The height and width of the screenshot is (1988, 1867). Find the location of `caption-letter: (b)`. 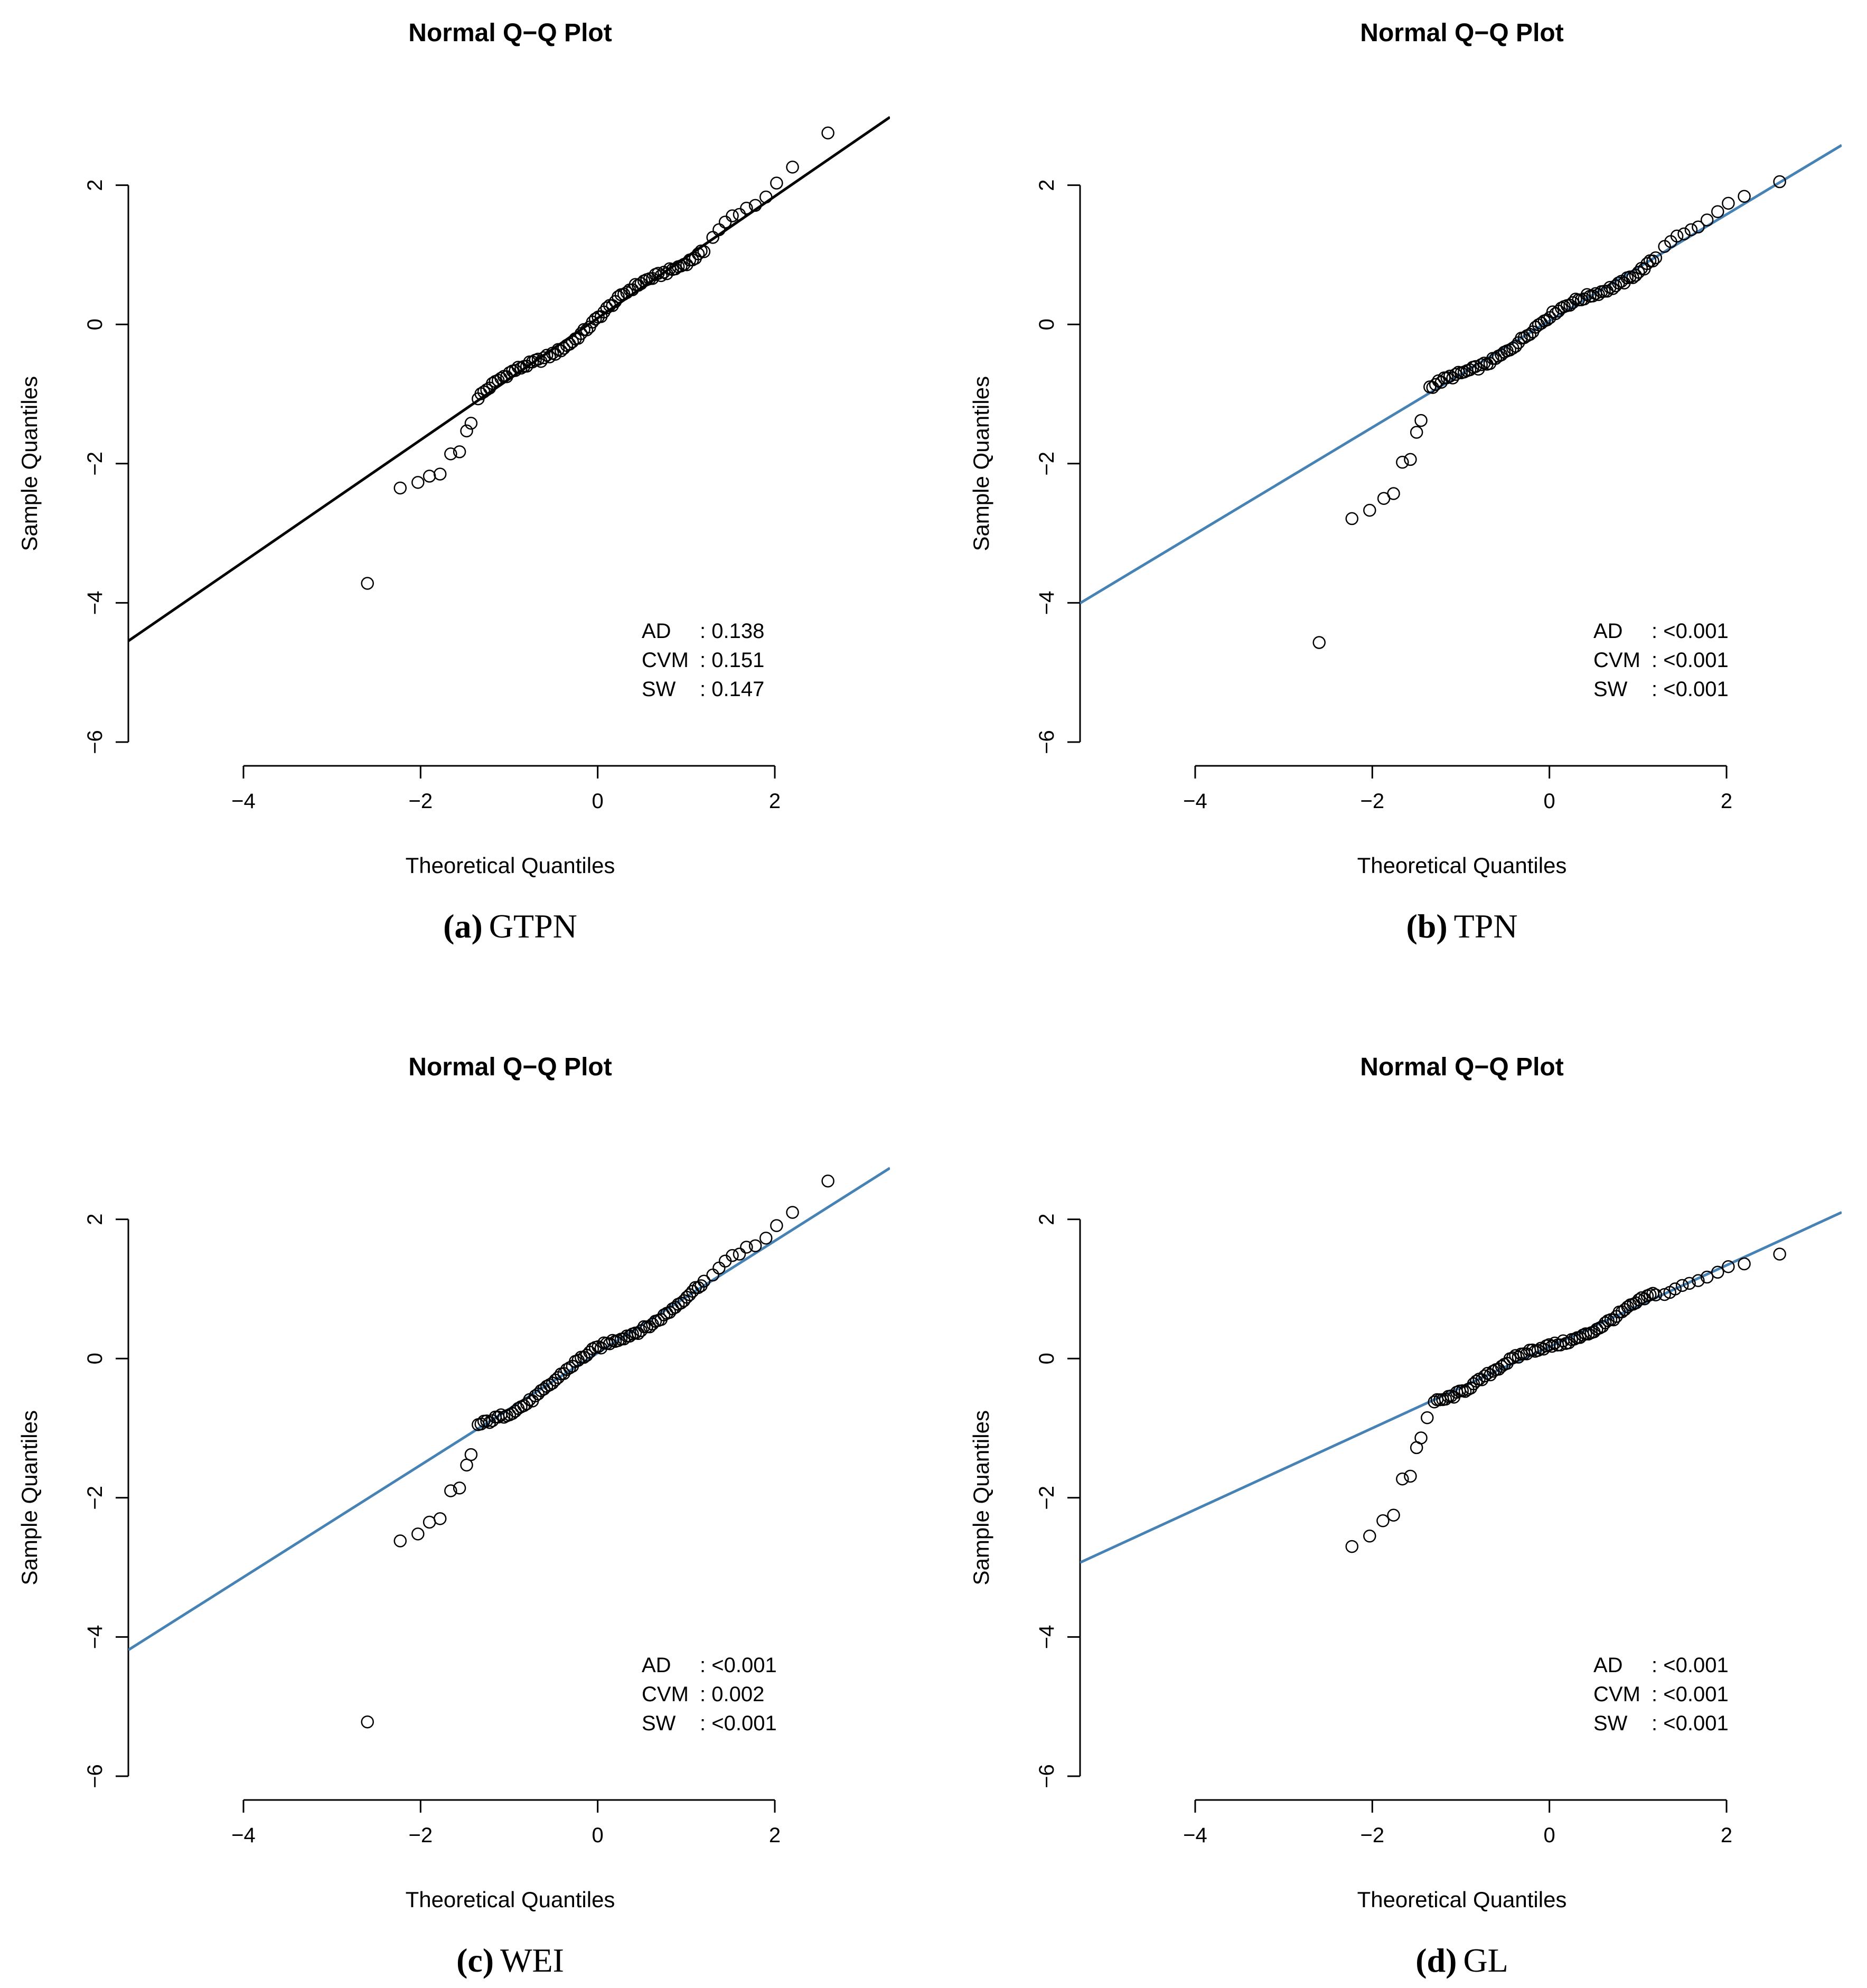

caption-letter: (b) is located at coordinates (1426, 926).